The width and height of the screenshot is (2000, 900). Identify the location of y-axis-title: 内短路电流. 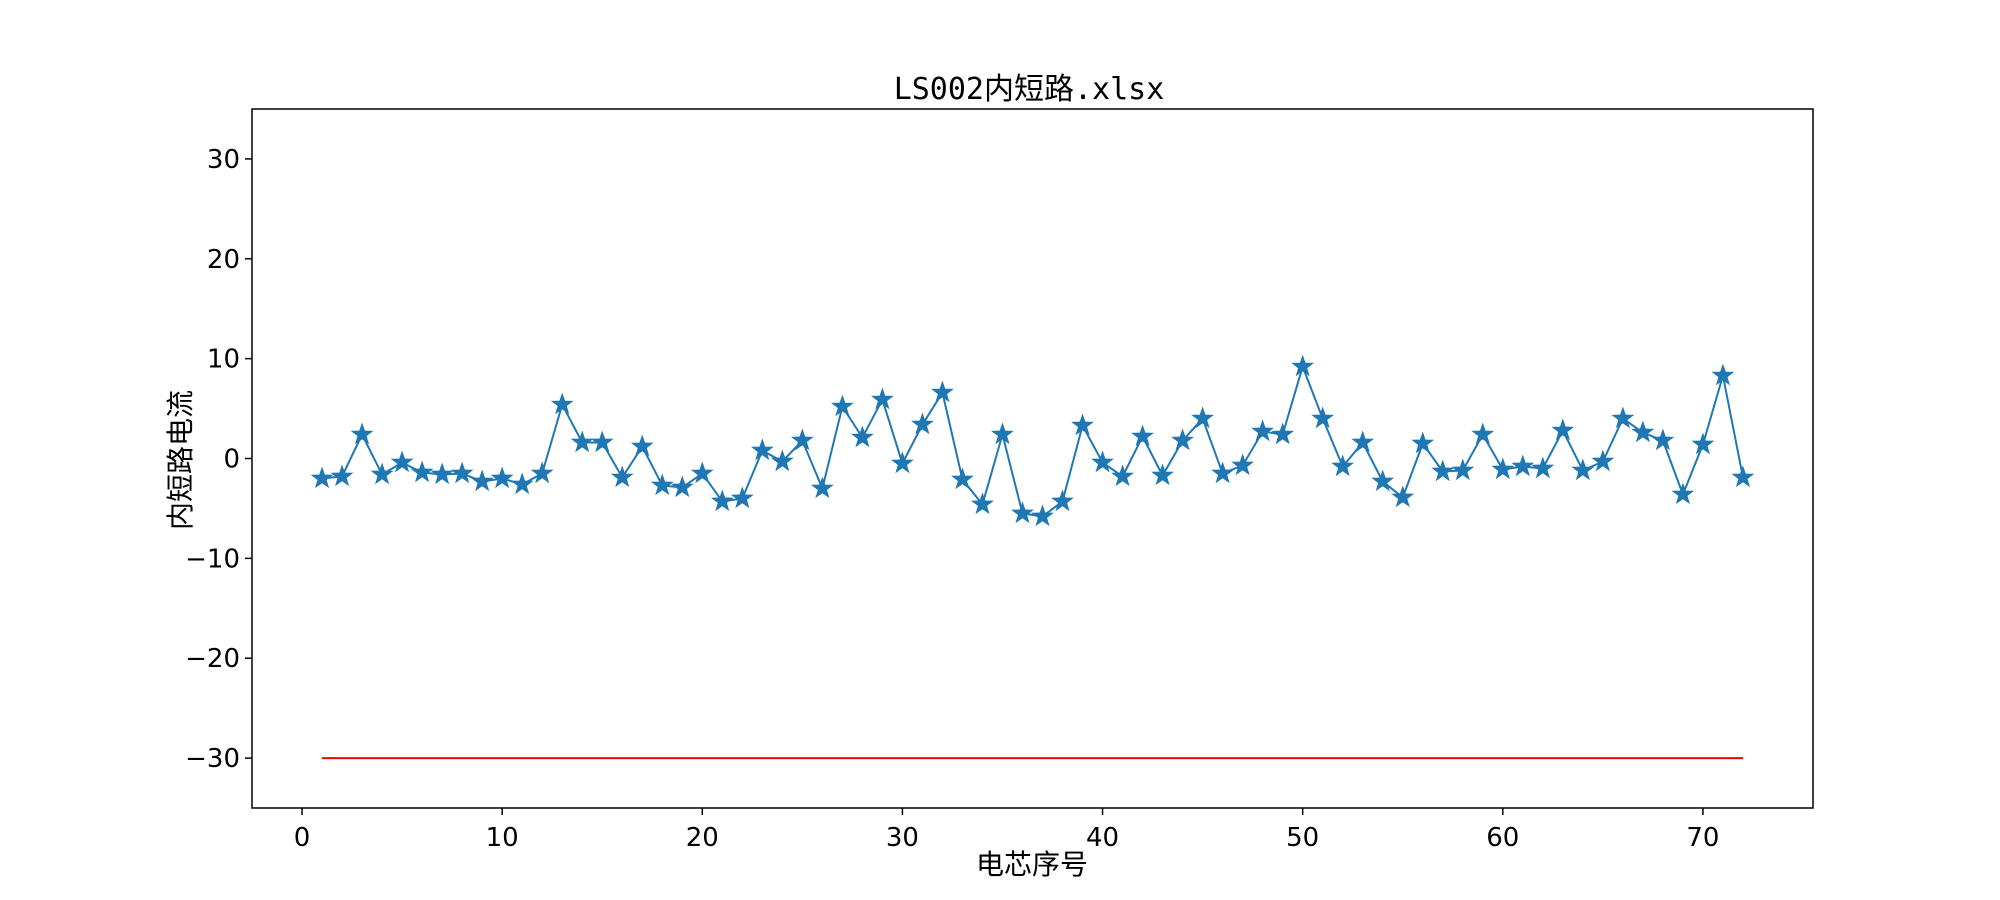
(180, 460).